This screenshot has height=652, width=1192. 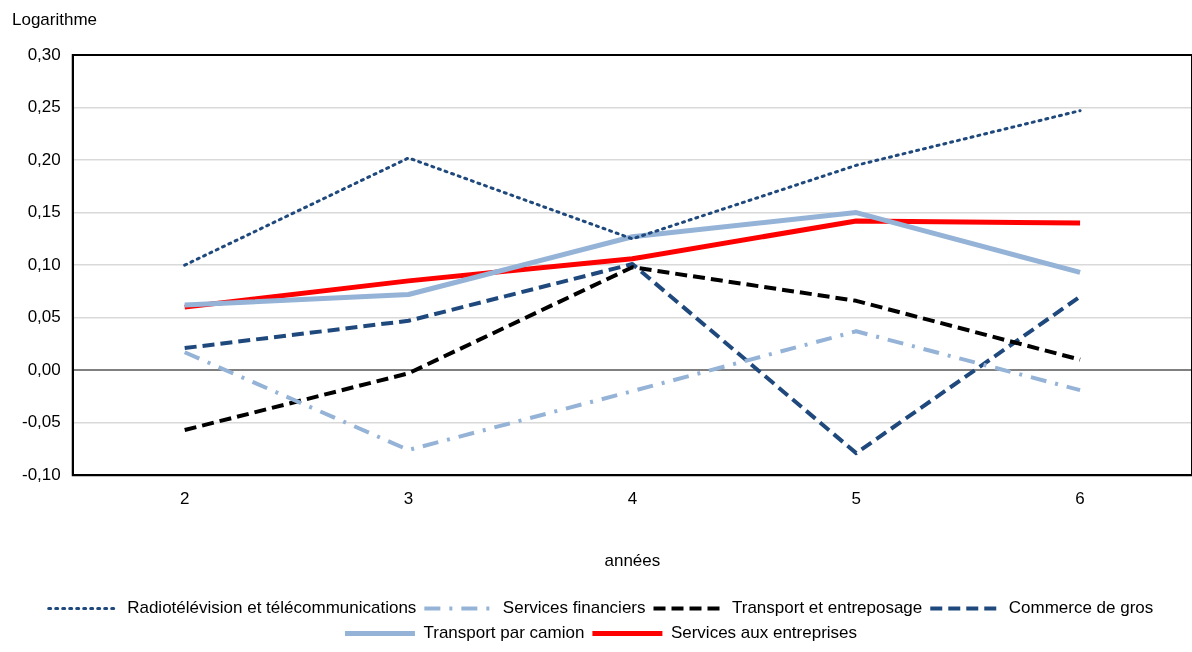 I want to click on y-tick-label: 0,05, so click(x=44, y=317).